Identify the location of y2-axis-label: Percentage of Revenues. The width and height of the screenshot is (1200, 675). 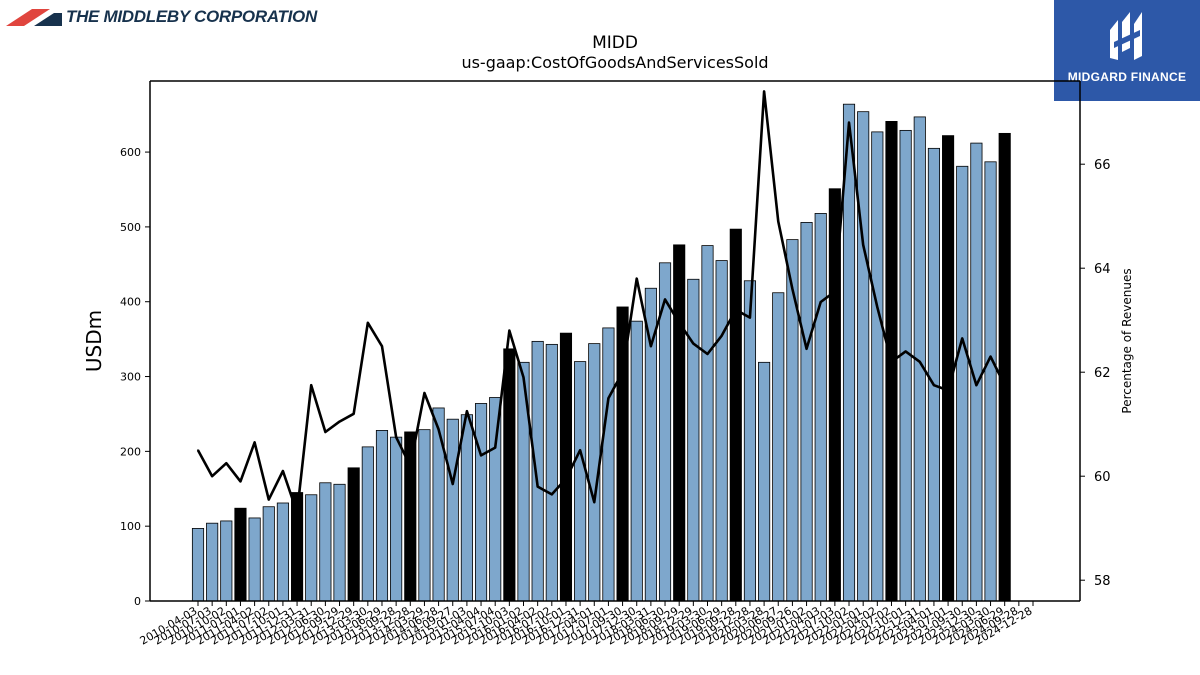
(1127, 340).